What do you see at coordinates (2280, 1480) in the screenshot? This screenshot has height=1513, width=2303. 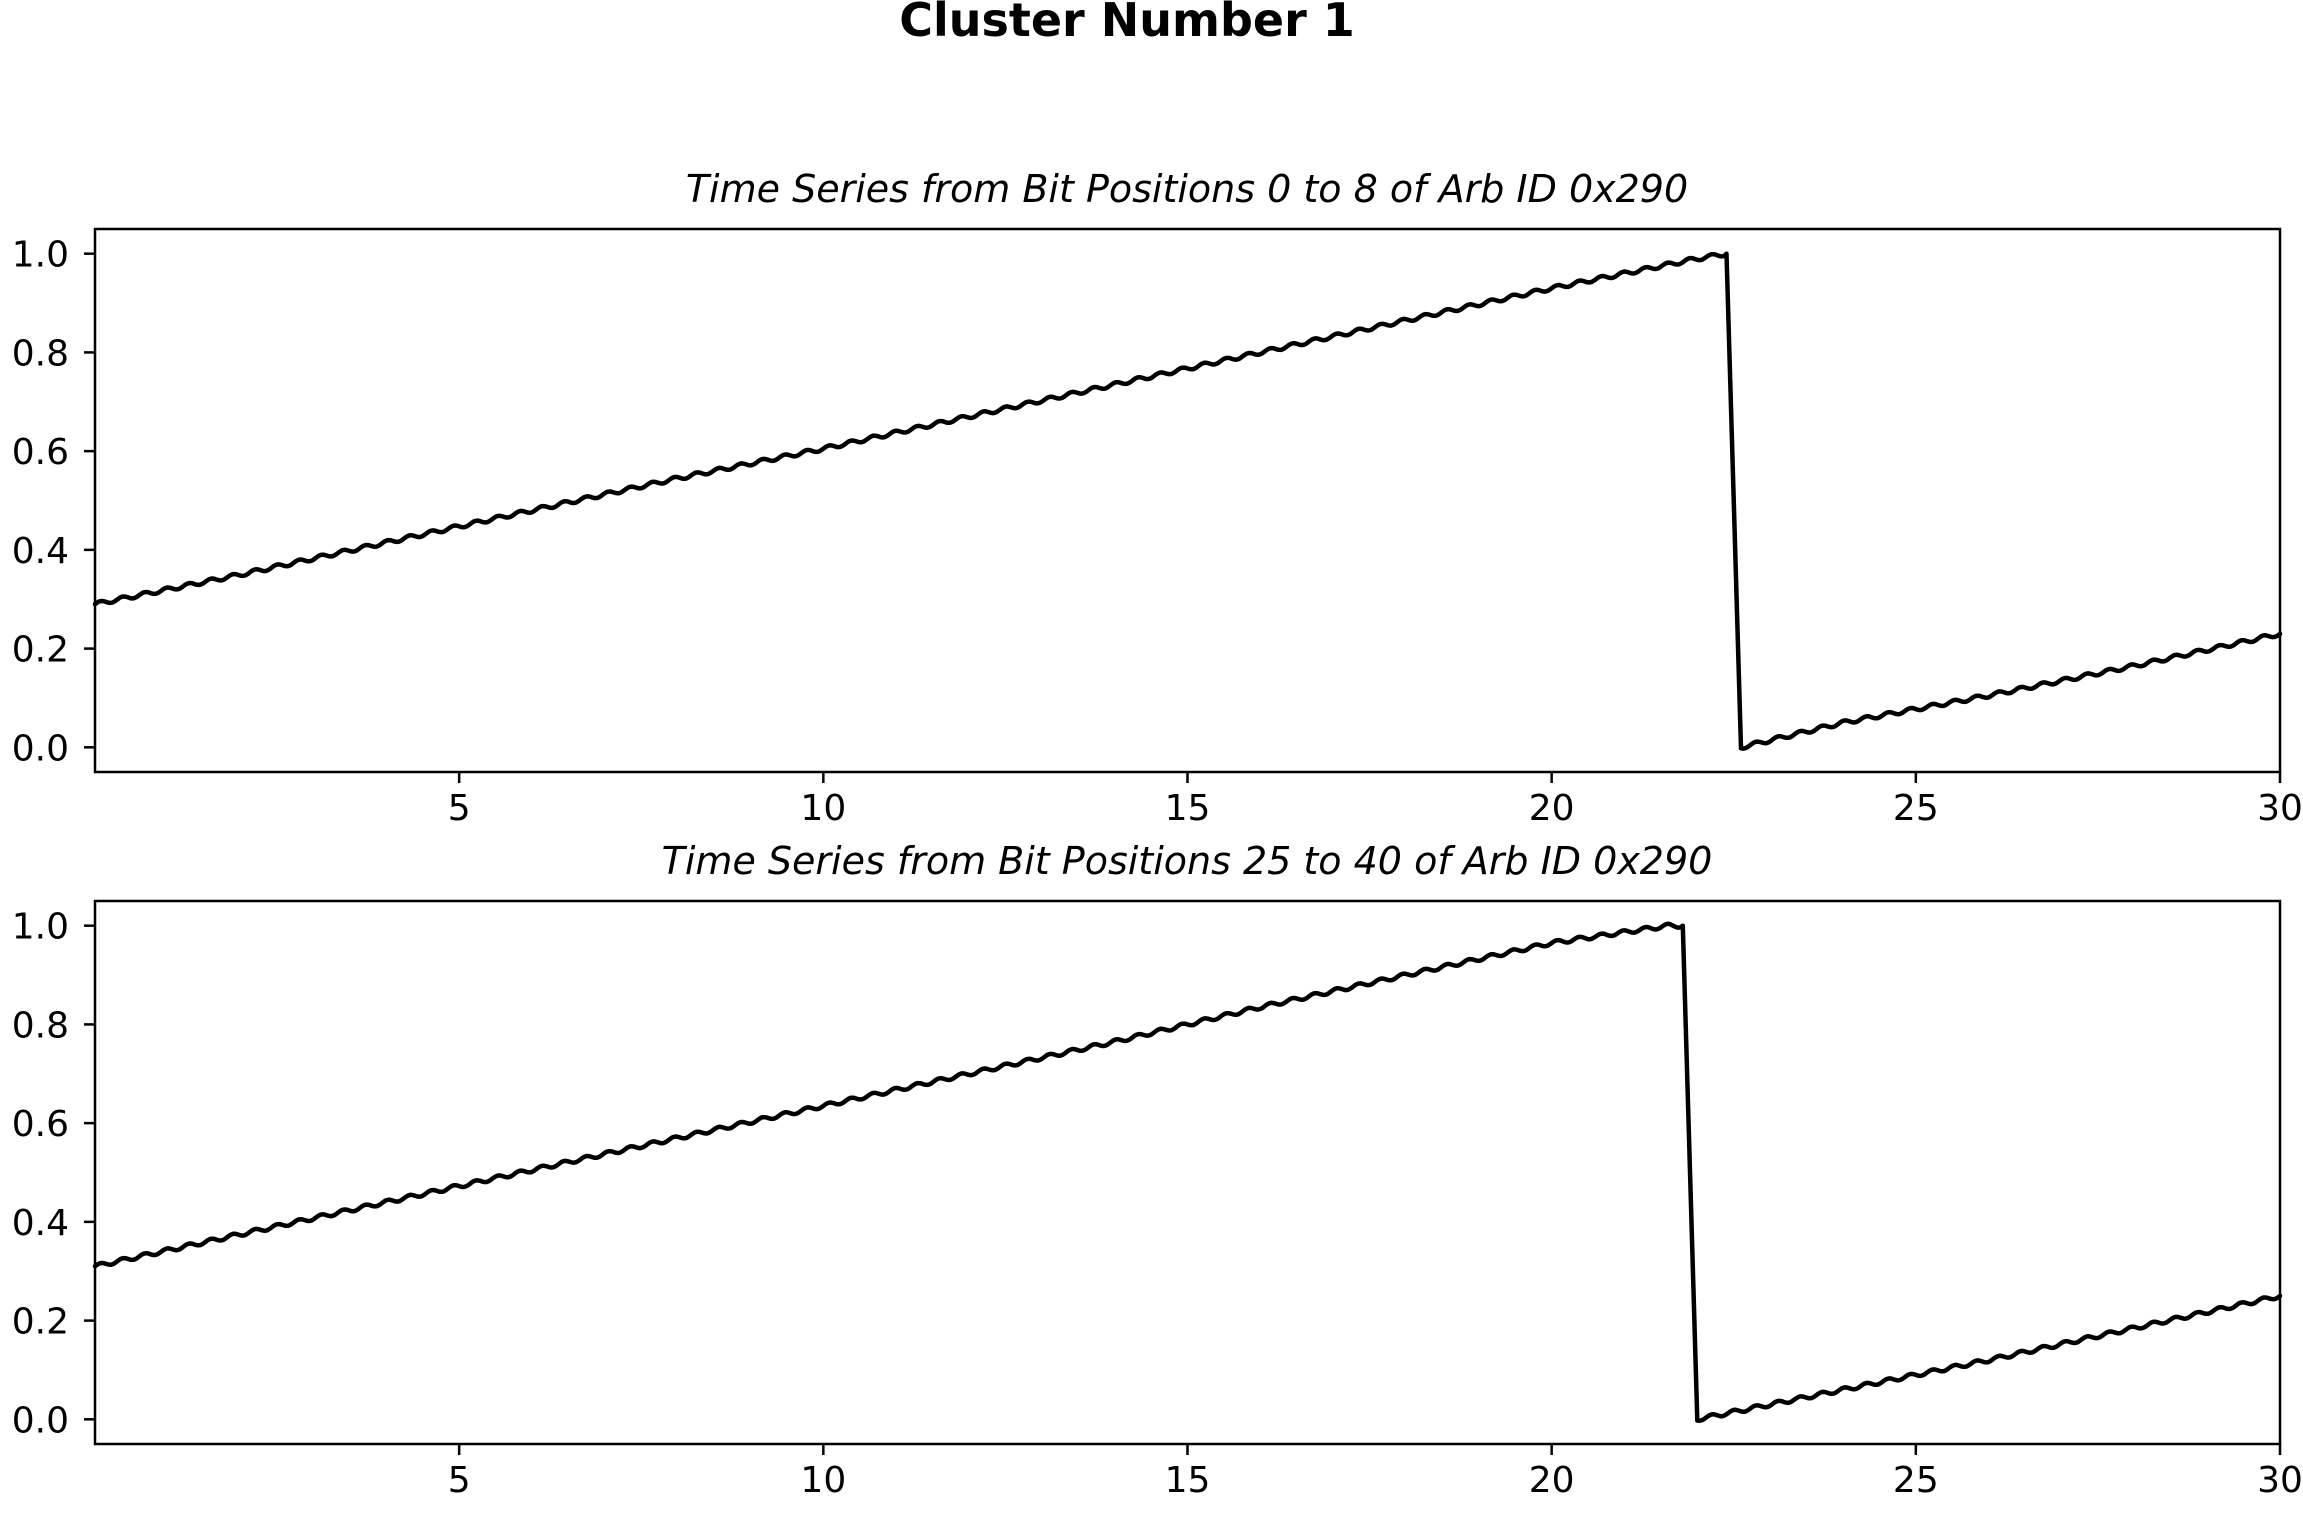 I see `axes-bottom-x-tick-label: 30` at bounding box center [2280, 1480].